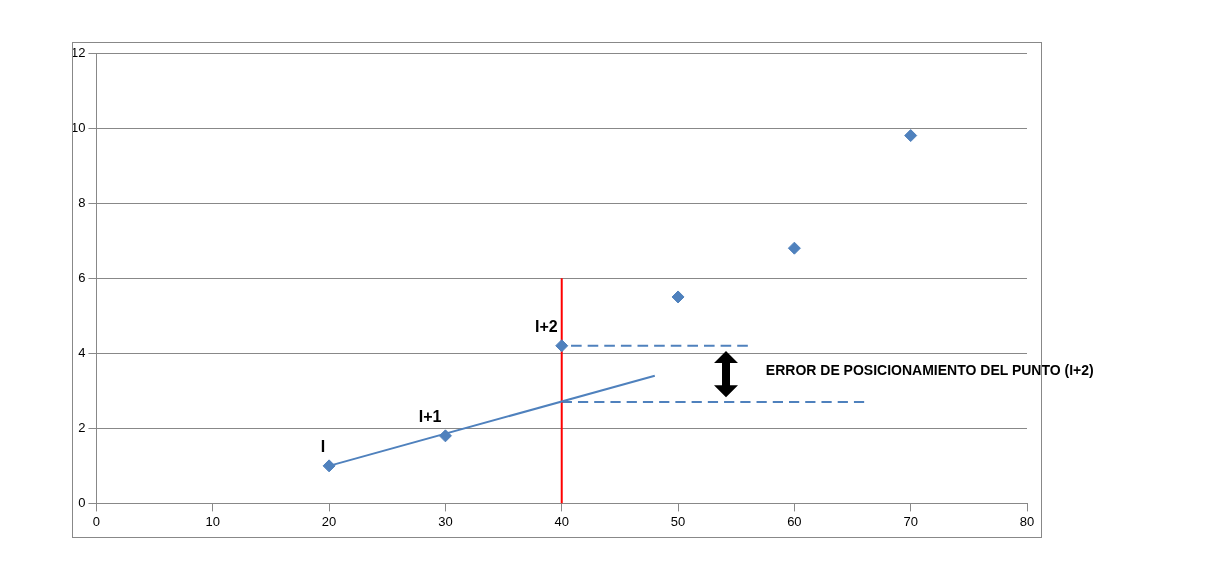 Image resolution: width=1205 pixels, height=561 pixels. I want to click on y-tick-label: 6, so click(82, 277).